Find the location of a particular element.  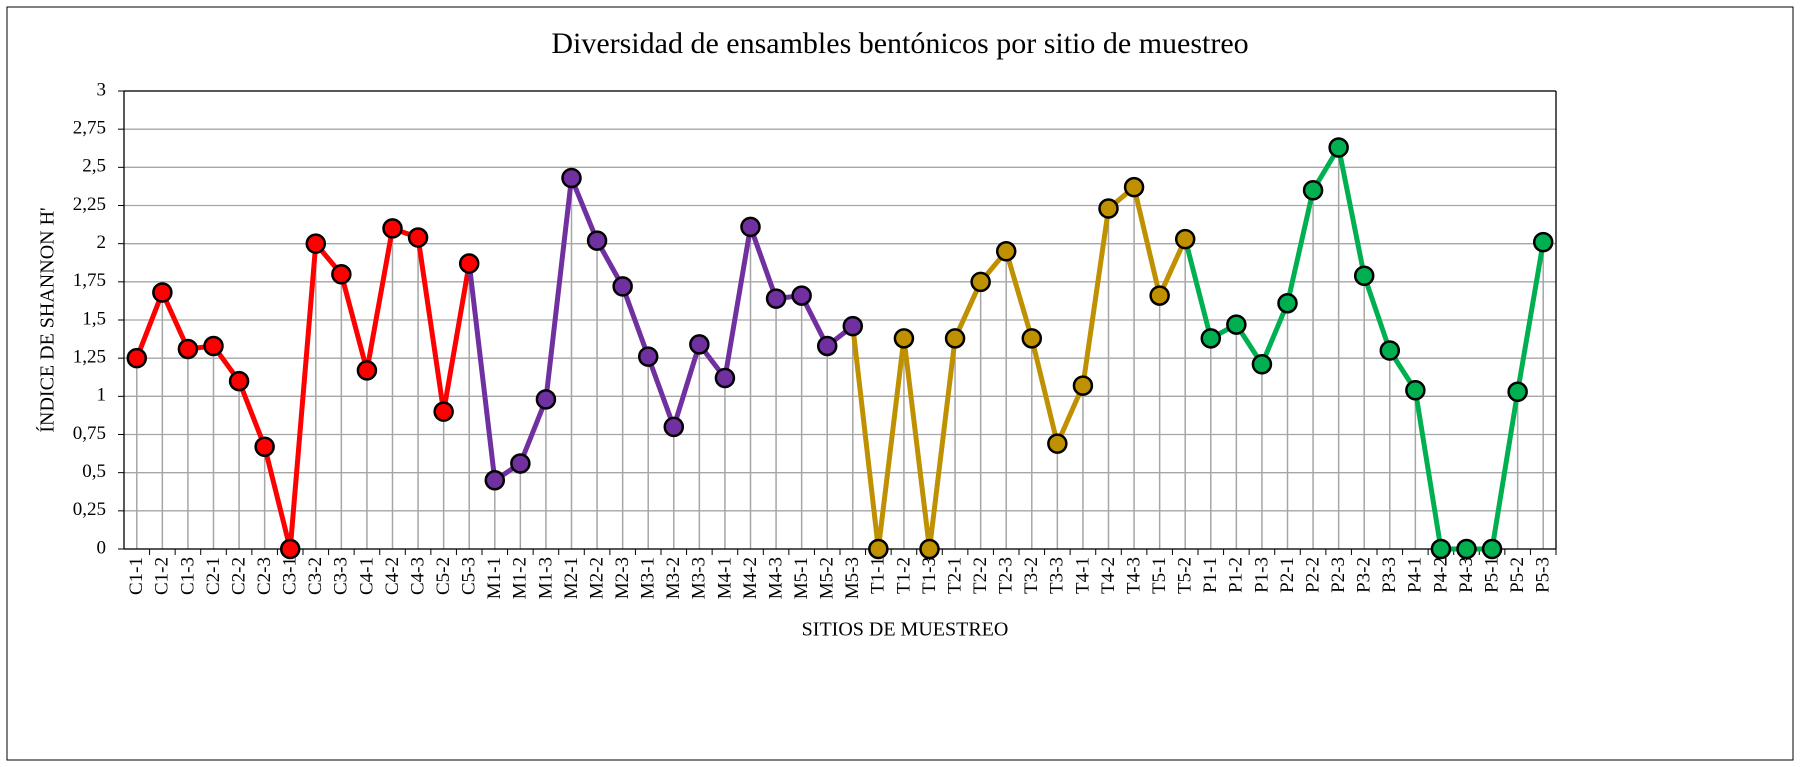

x-tick-label: T4-2 is located at coordinates (1108, 575).